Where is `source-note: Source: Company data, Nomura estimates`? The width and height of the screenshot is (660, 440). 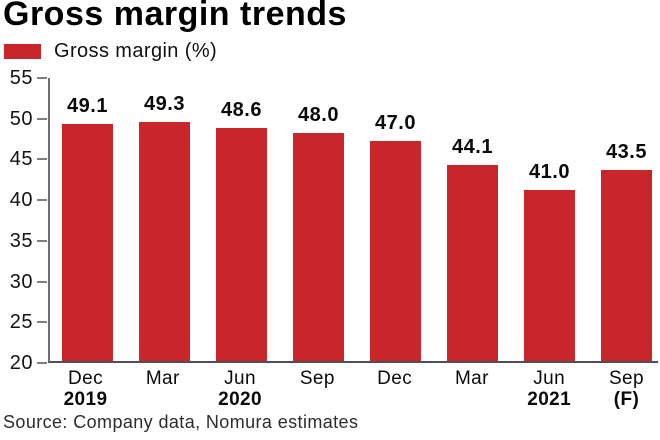
source-note: Source: Company data, Nomura estimates is located at coordinates (181, 422).